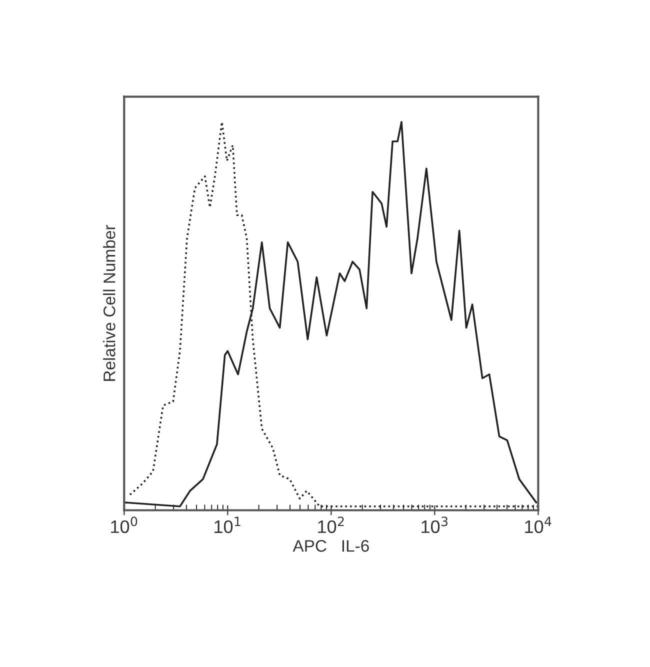 The image size is (650, 667). I want to click on x-tick-label: 10$^{1}$, so click(227, 525).